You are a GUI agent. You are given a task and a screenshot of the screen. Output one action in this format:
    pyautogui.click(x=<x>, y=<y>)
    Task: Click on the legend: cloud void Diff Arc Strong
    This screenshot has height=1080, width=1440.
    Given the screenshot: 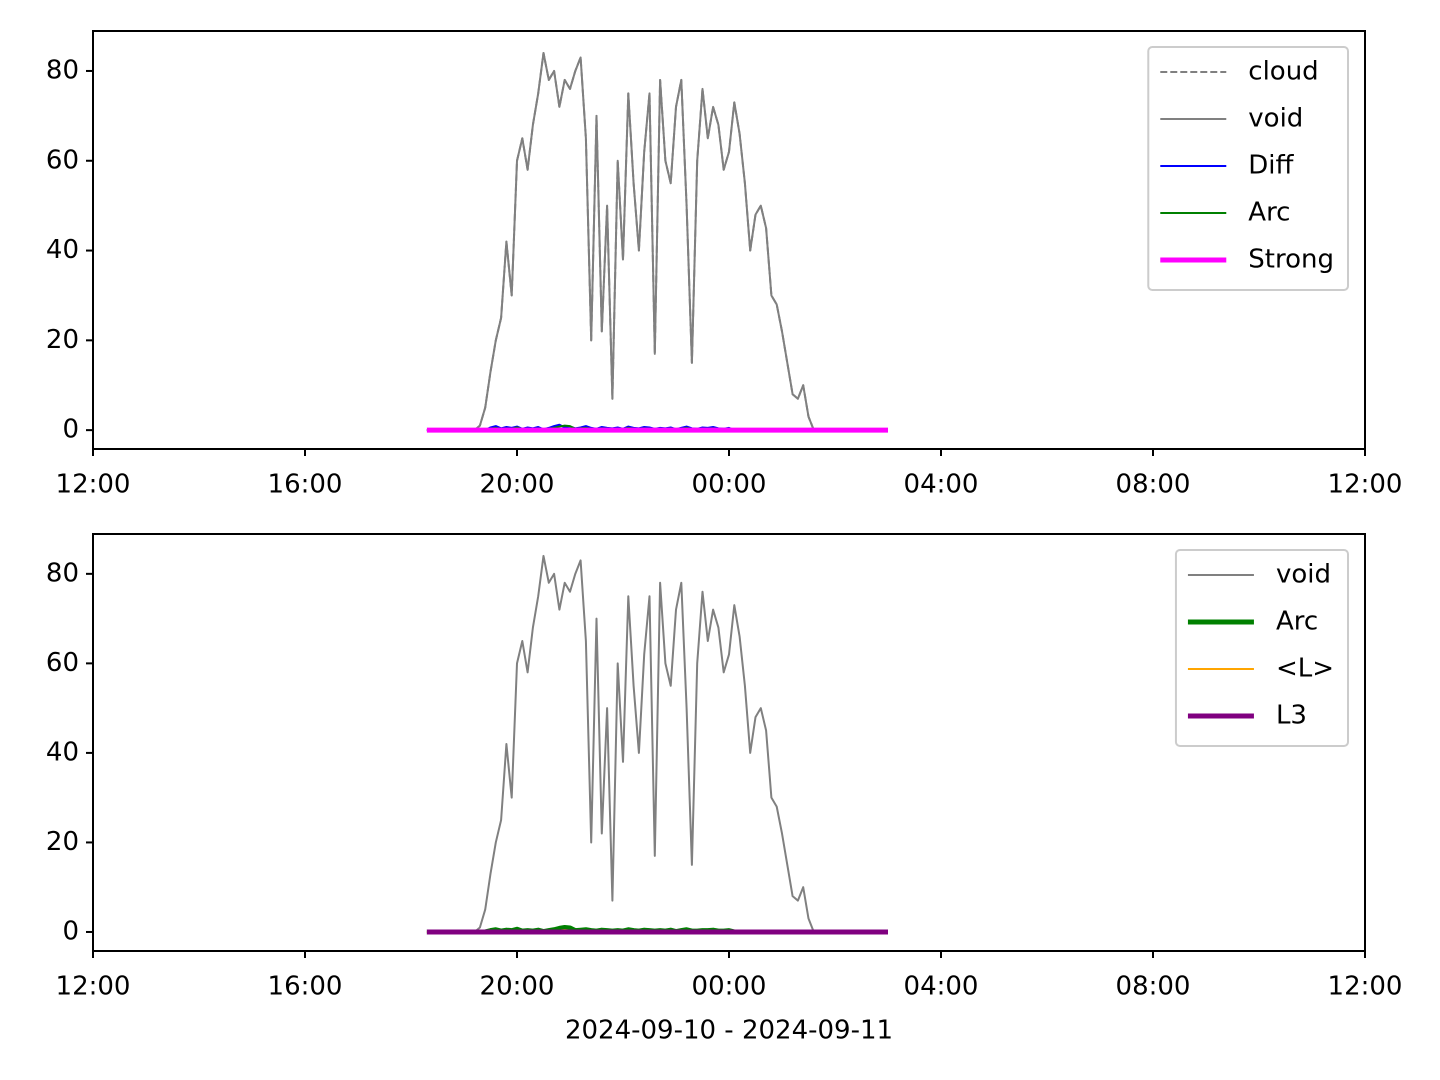 What is the action you would take?
    pyautogui.click(x=1248, y=168)
    